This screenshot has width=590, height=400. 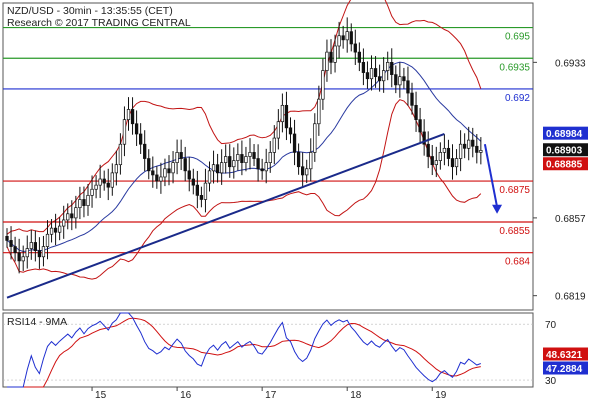 I want to click on level-label-4: 0.6855, so click(x=514, y=231).